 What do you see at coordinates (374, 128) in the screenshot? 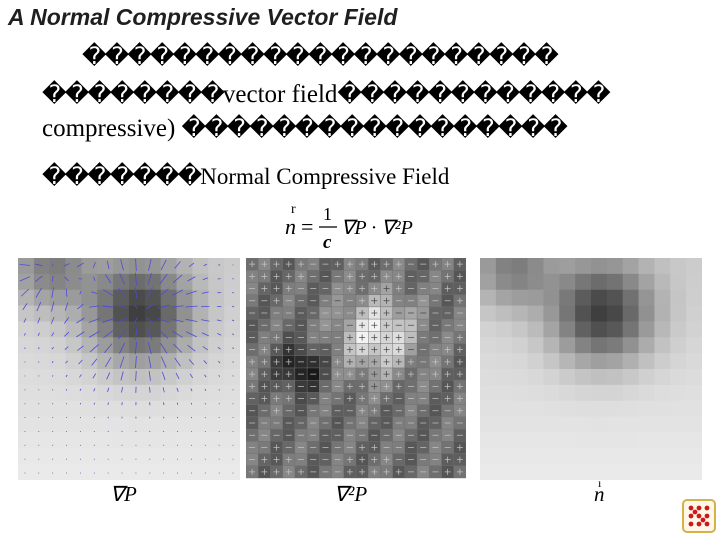
I see `garbled-suffix: �����������������` at bounding box center [374, 128].